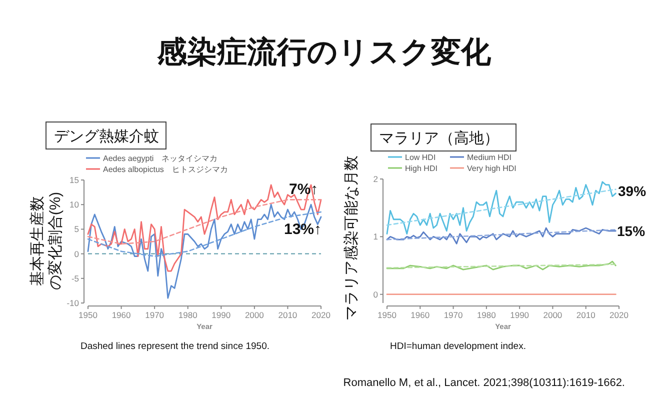 The image size is (649, 406). What do you see at coordinates (484, 383) in the screenshot?
I see `text: Romanello M, et al., Lancet. 2021;398(10311):1619-1662.` at bounding box center [484, 383].